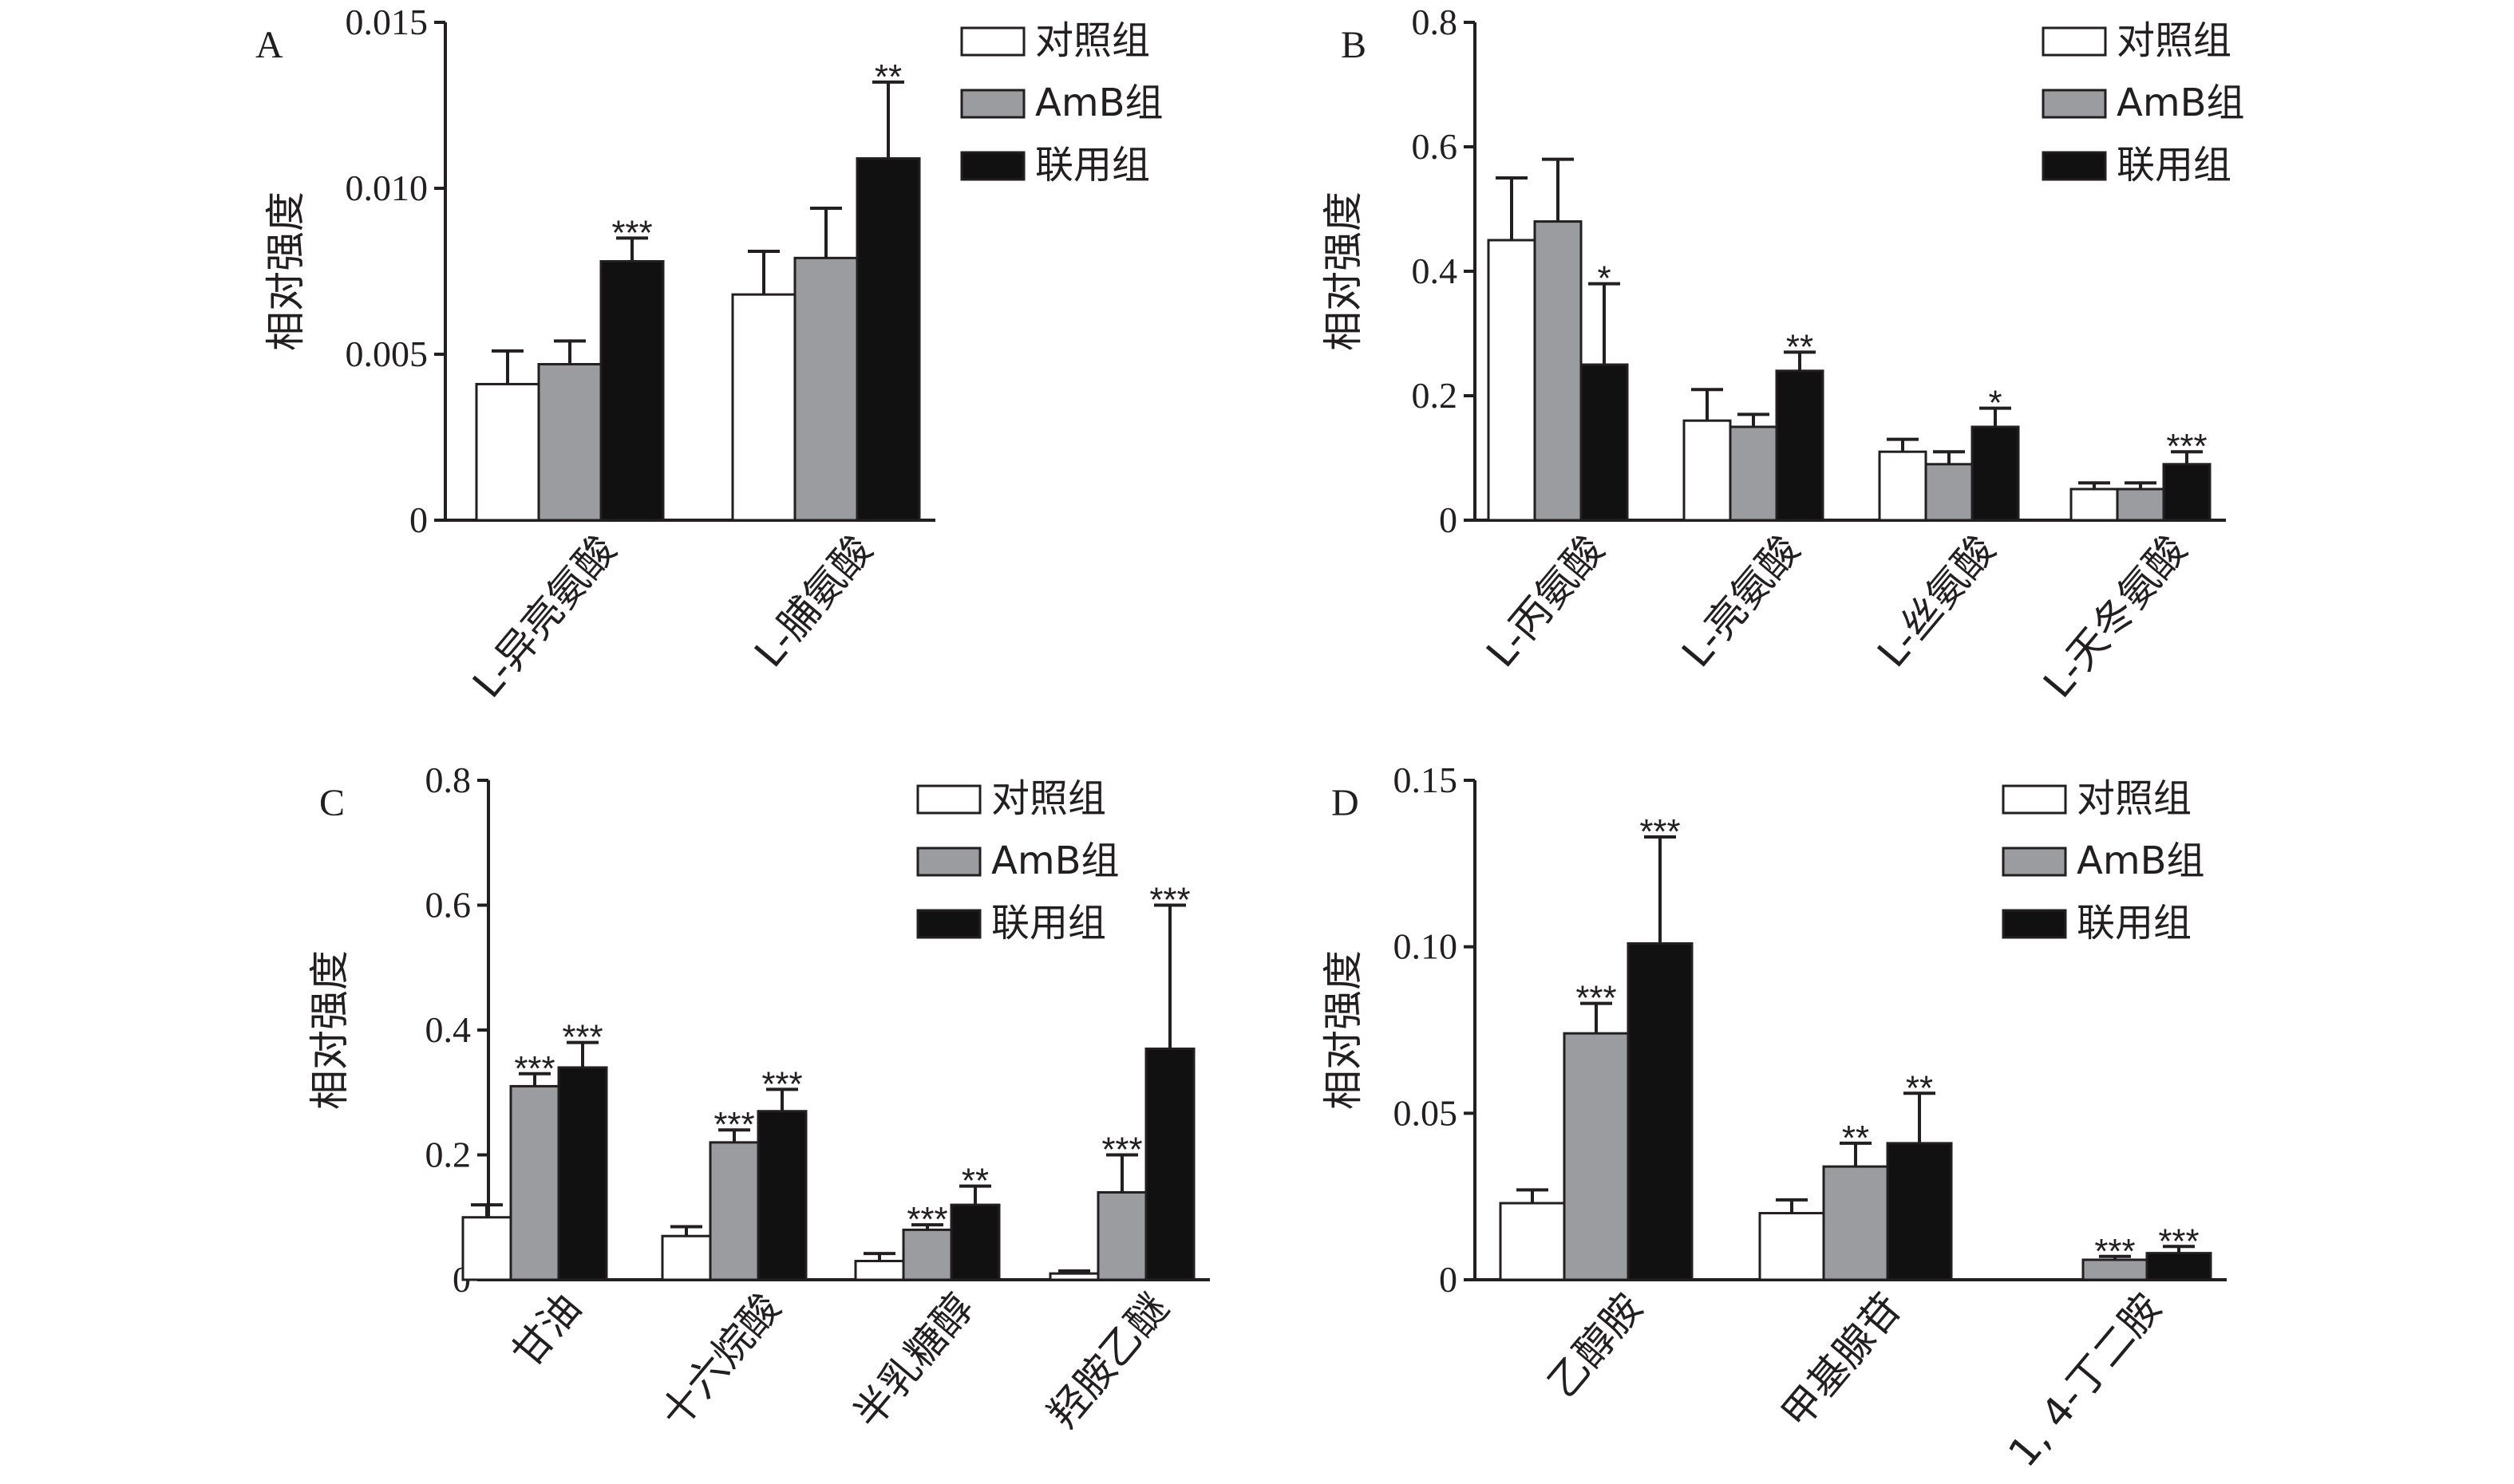  What do you see at coordinates (1545, 601) in the screenshot?
I see `x-category-label: L-丙氨酸` at bounding box center [1545, 601].